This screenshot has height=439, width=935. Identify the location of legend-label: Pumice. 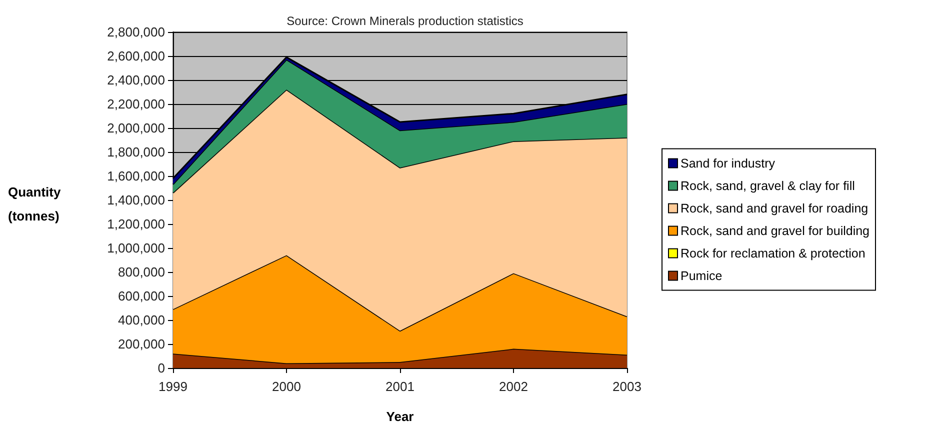
(701, 275).